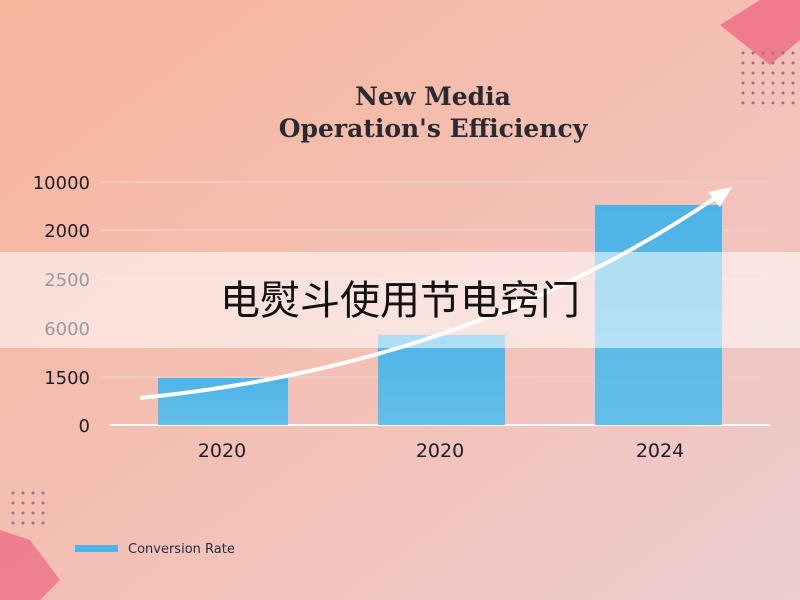 This screenshot has height=600, width=800. I want to click on y-axis-label: 10000, so click(61, 183).